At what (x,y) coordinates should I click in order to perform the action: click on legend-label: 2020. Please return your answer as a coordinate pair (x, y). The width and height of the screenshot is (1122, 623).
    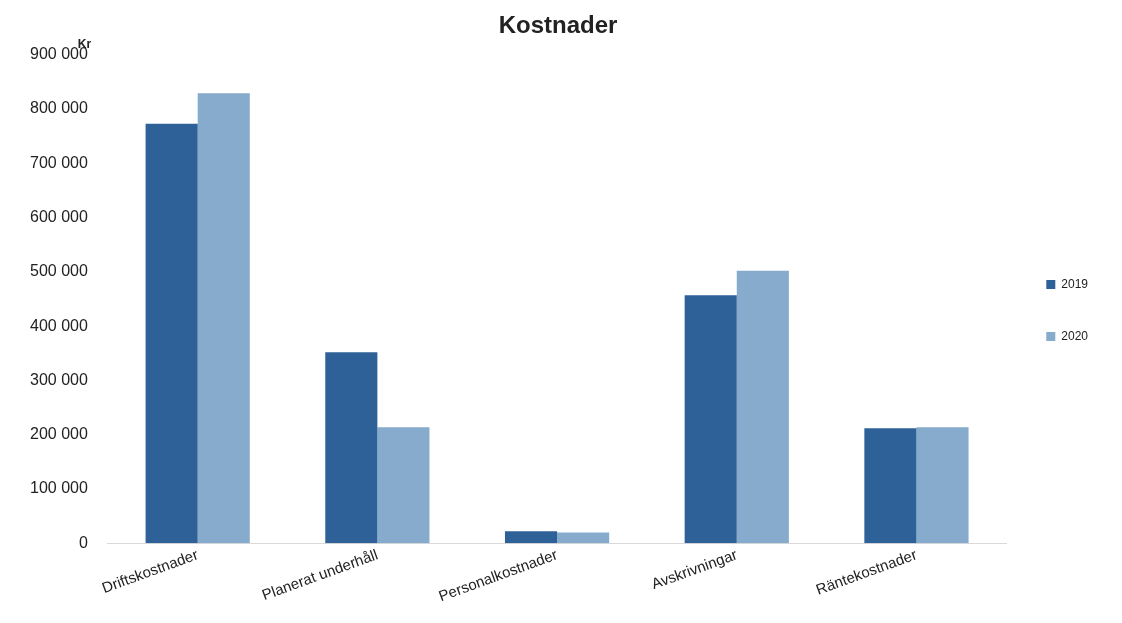
    Looking at the image, I should click on (1075, 335).